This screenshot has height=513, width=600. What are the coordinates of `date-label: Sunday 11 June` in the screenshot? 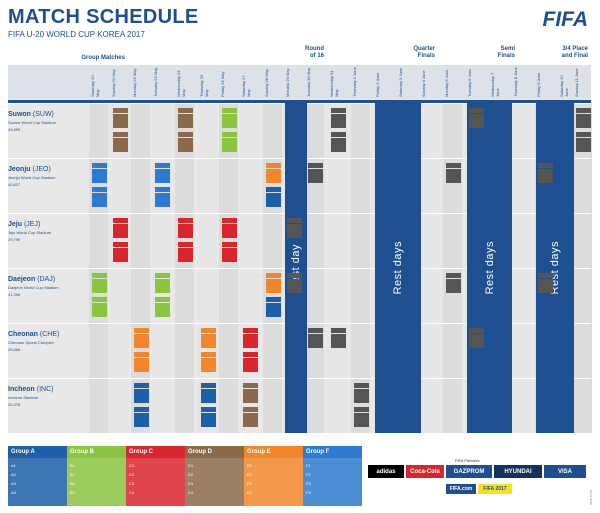 It's located at (576, 82).